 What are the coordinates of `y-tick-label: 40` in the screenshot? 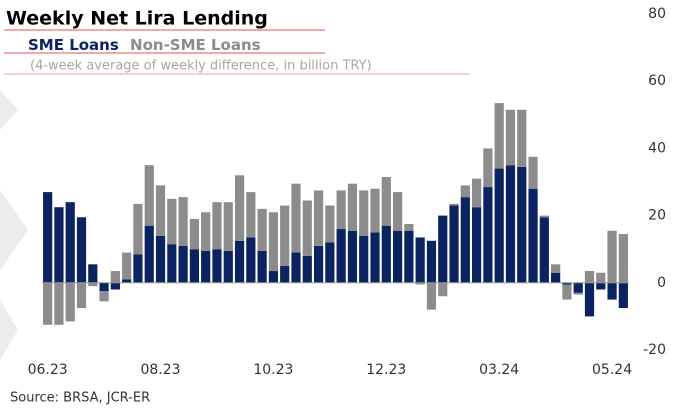 It's located at (657, 148).